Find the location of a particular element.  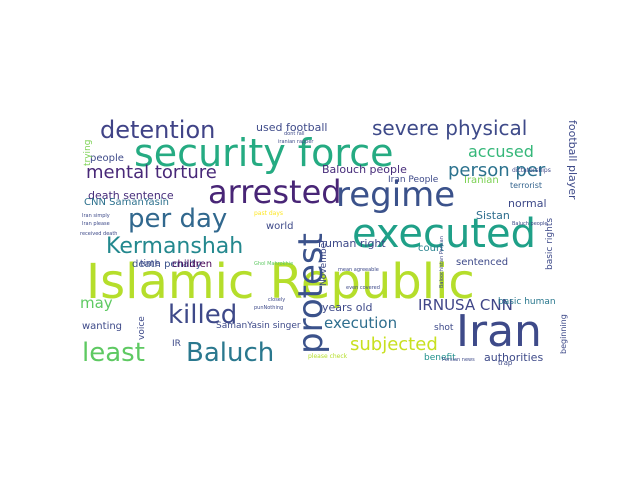

word-cloud-word: Iranian is located at coordinates (481, 180).